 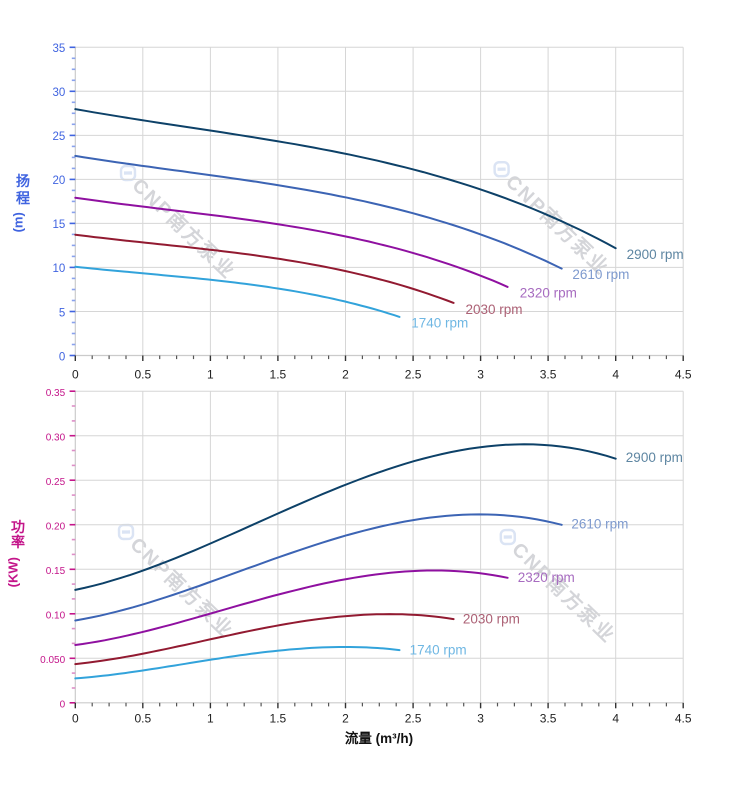 What do you see at coordinates (18, 222) in the screenshot?
I see `svg-text: (m)` at bounding box center [18, 222].